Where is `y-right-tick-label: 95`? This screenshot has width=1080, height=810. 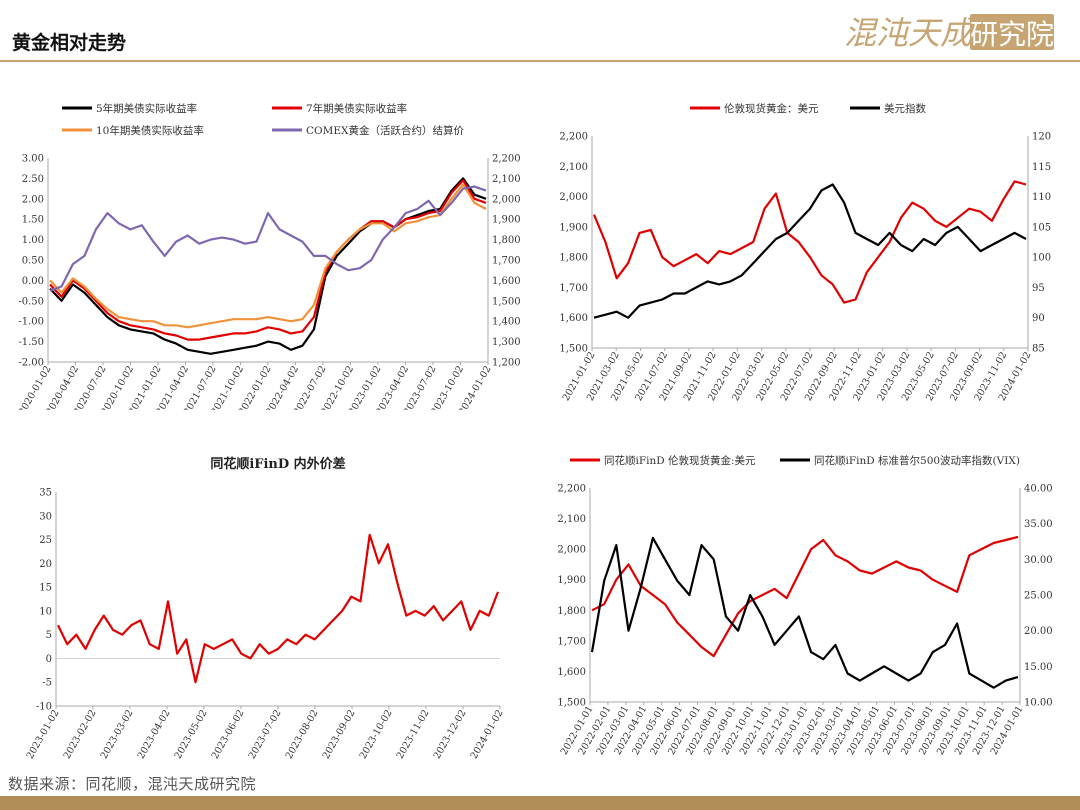
y-right-tick-label: 95 is located at coordinates (1038, 288).